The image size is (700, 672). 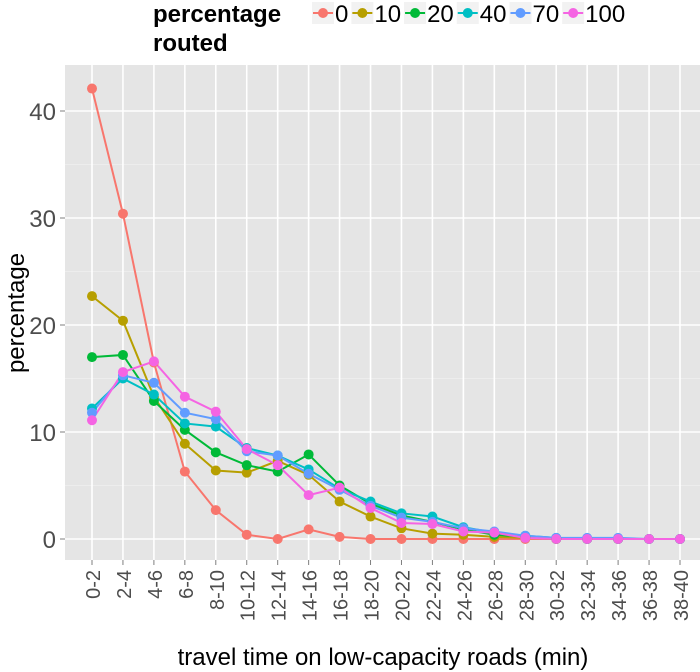 I want to click on x-tick-label: 18-20, so click(x=373, y=595).